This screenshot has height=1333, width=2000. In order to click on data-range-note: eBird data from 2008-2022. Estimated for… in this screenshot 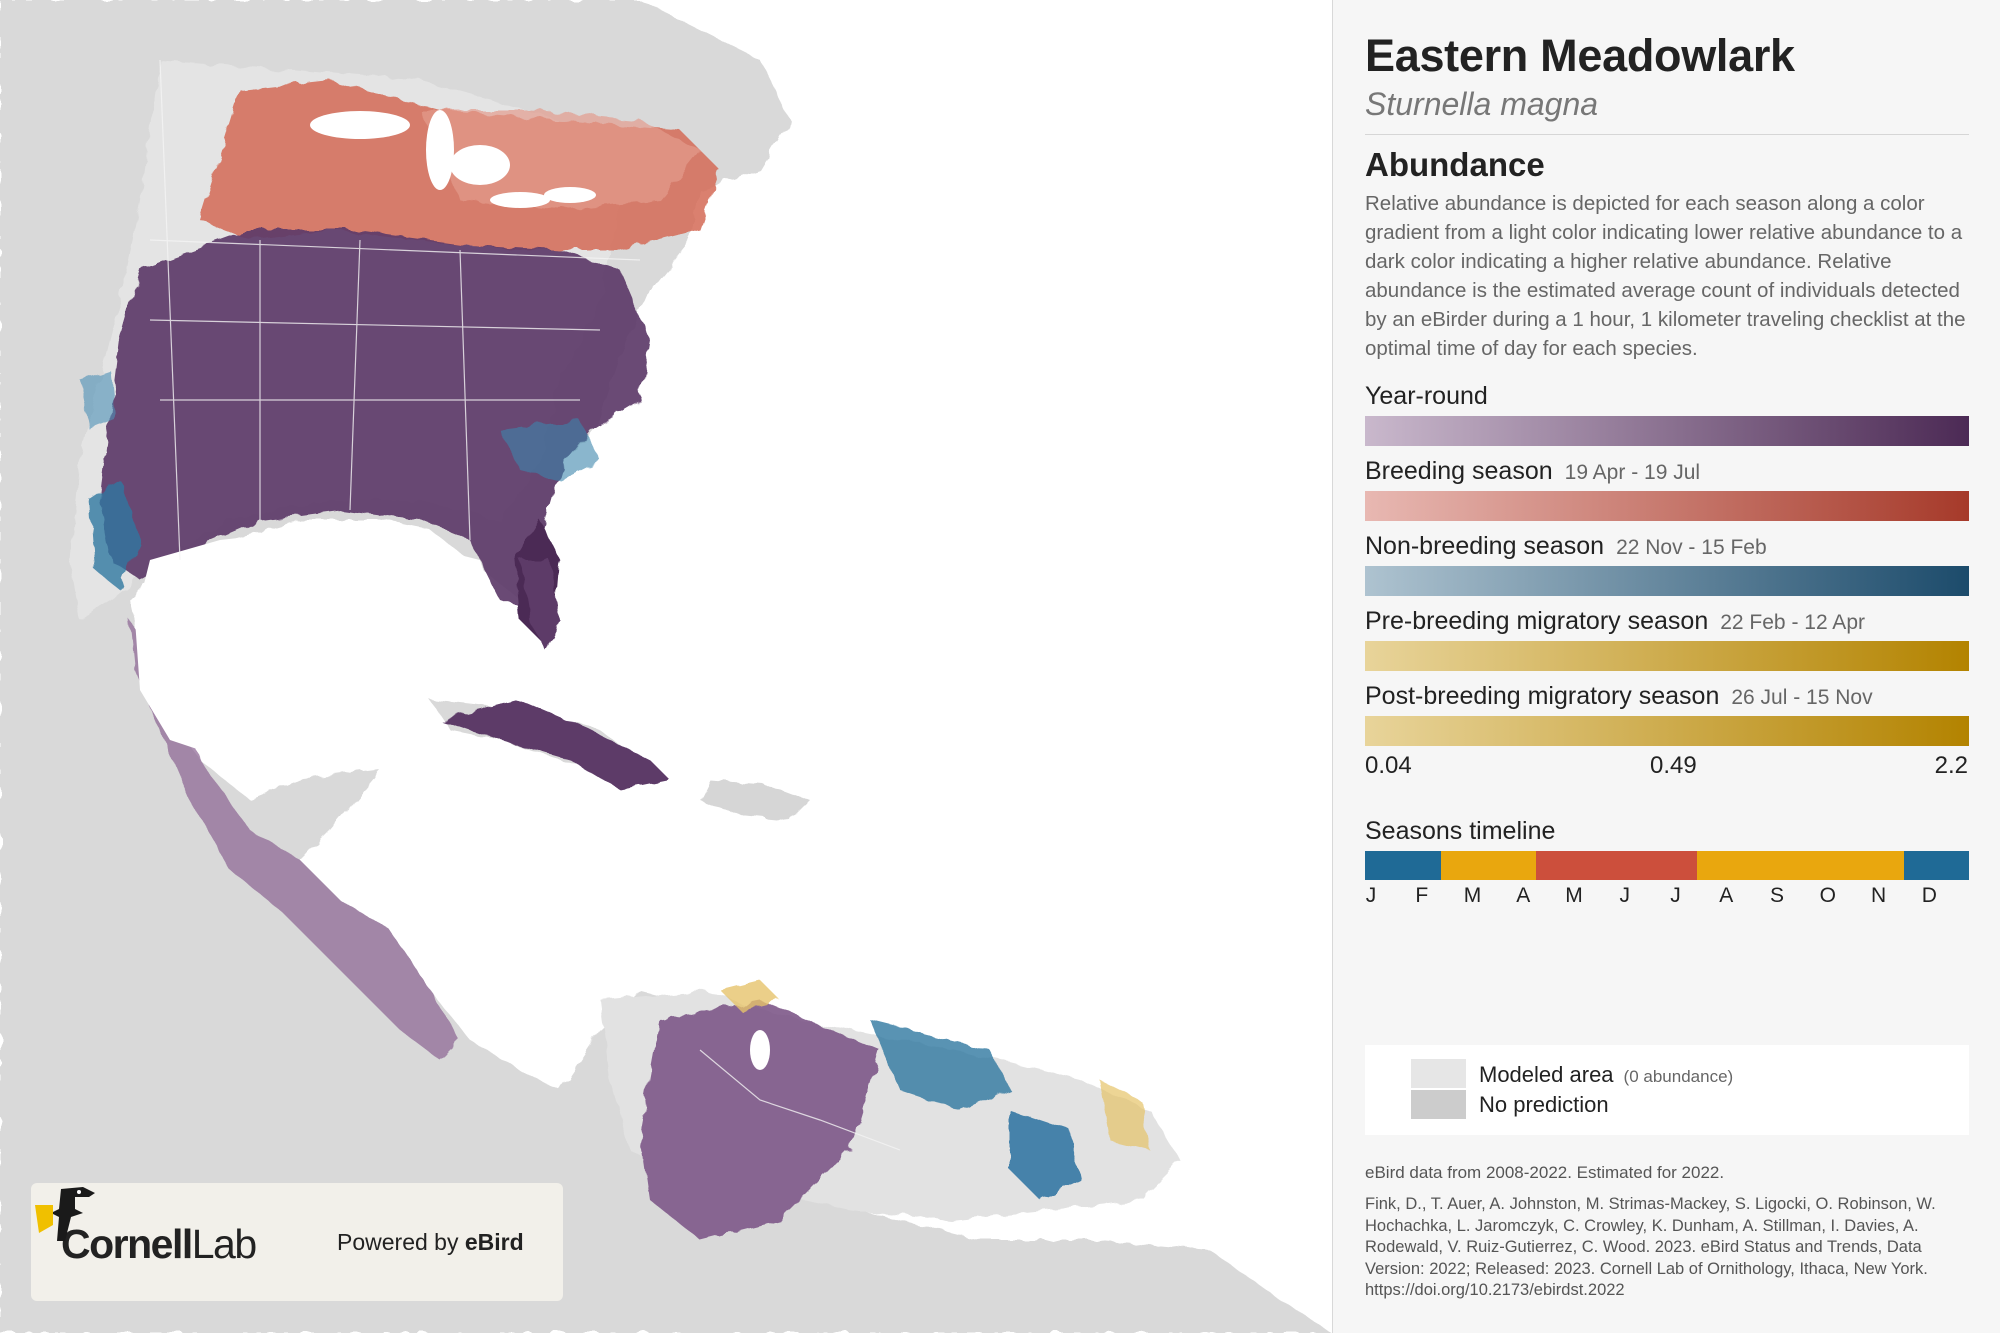, I will do `click(1545, 1172)`.